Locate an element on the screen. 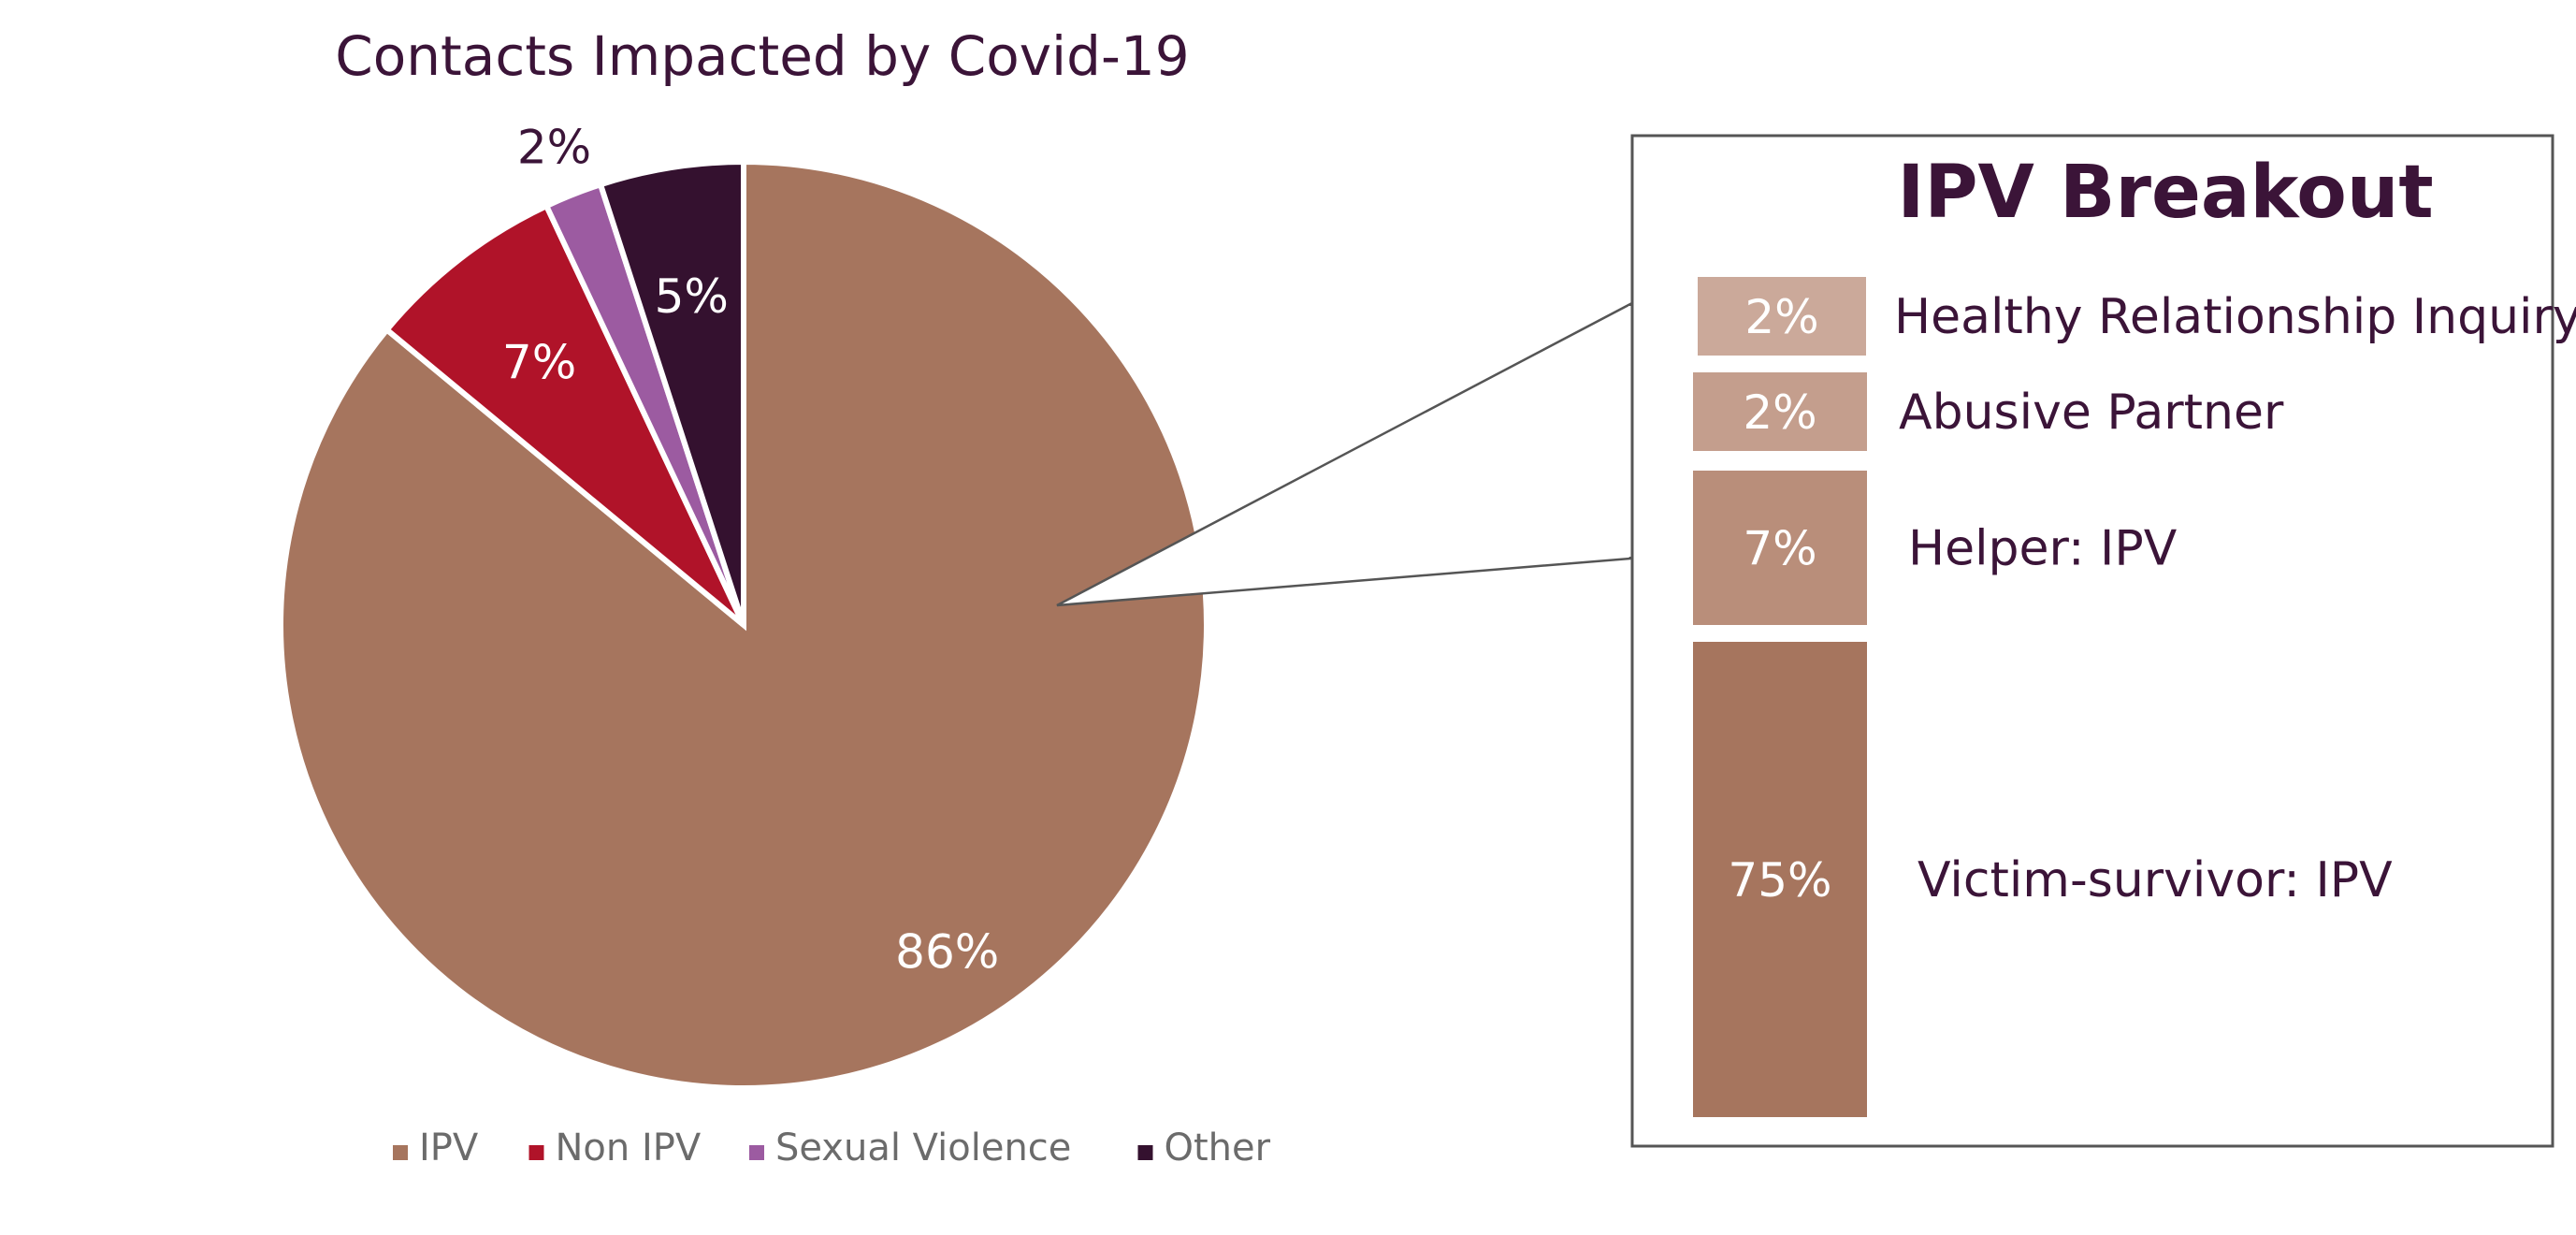  breakout-segment-abusive-partner is located at coordinates (1780, 411).